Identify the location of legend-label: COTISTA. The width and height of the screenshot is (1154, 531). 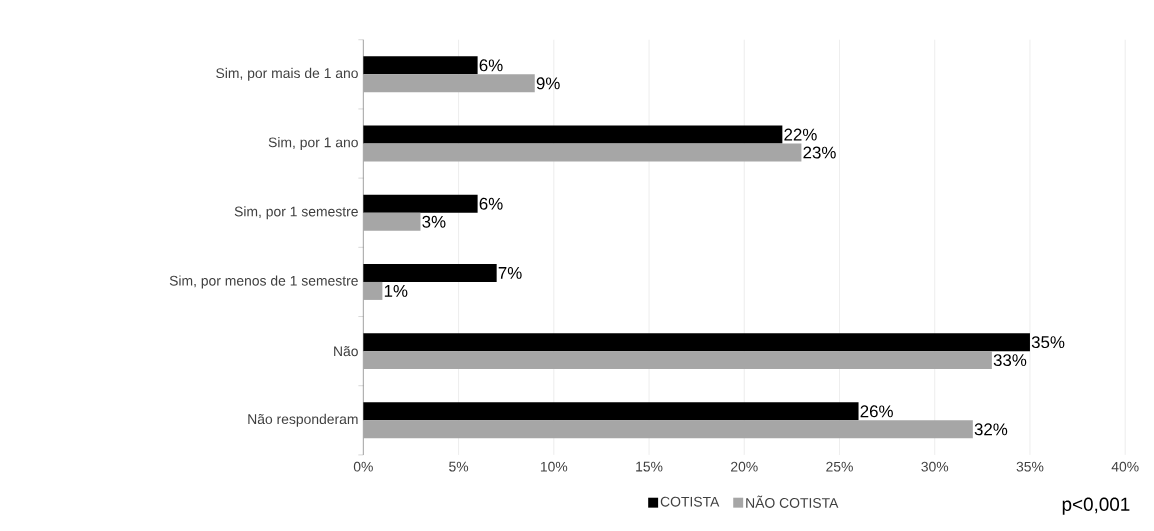
(690, 501).